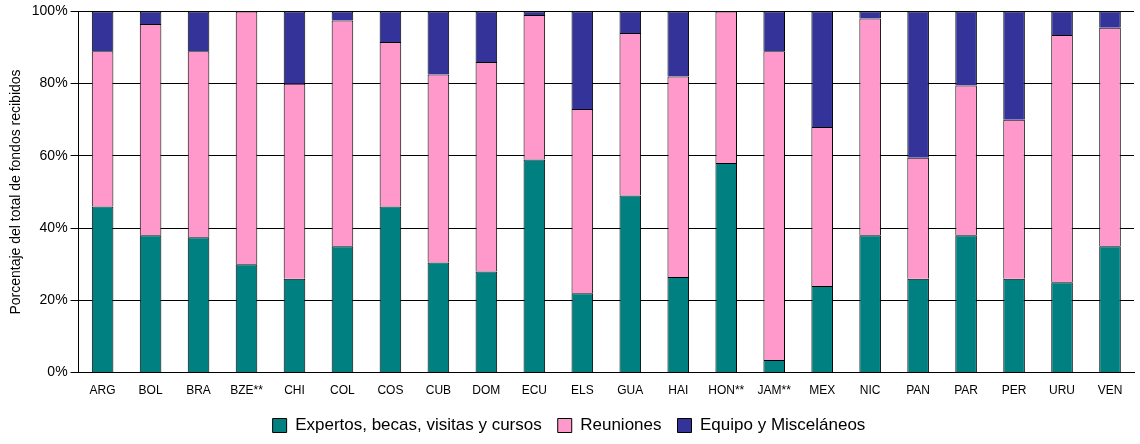  I want to click on x-tick-label: BRA, so click(198, 390).